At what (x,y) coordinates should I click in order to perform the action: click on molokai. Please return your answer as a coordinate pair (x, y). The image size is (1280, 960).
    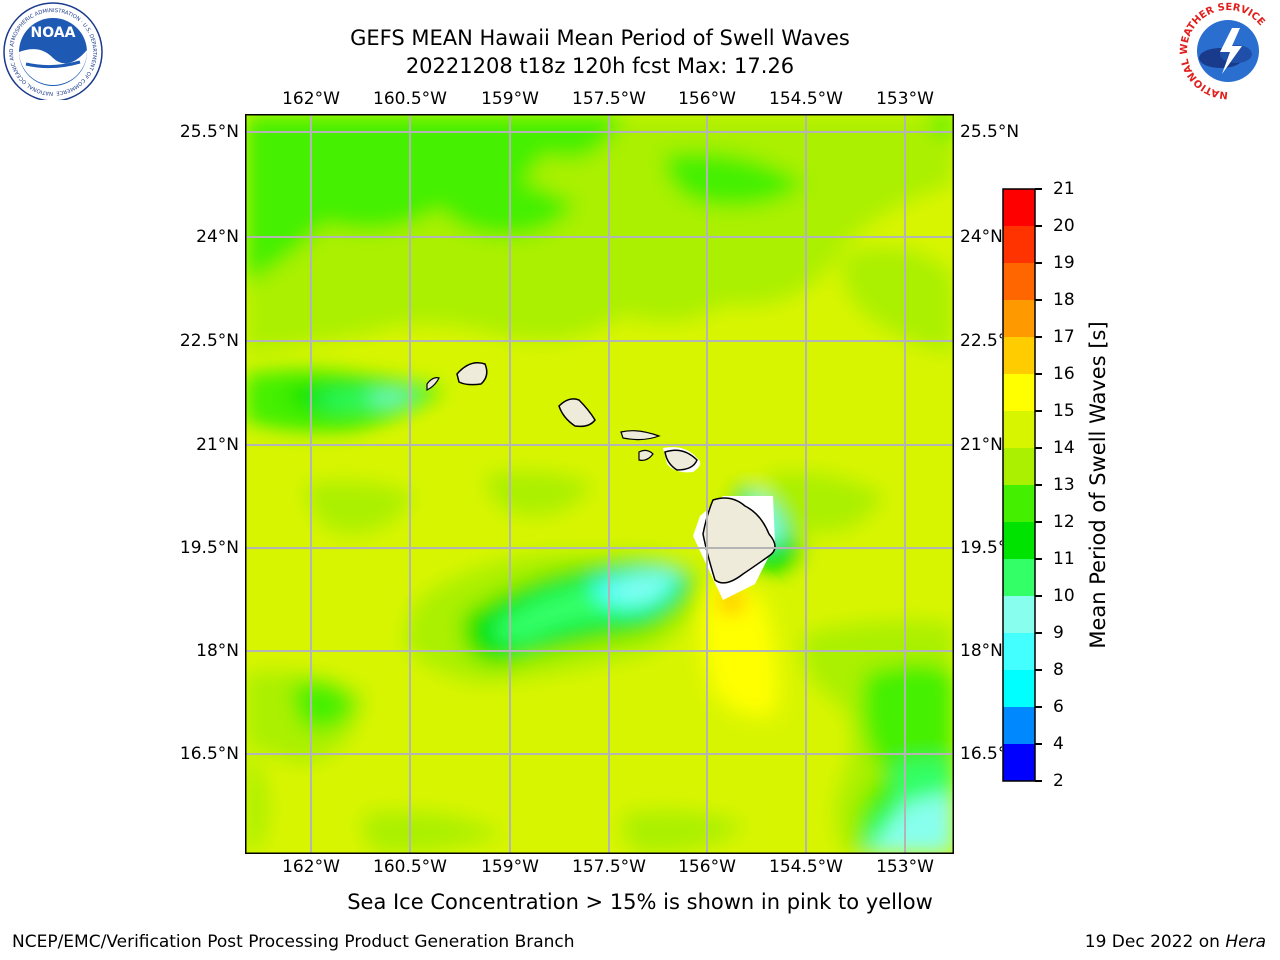
    Looking at the image, I should click on (640, 435).